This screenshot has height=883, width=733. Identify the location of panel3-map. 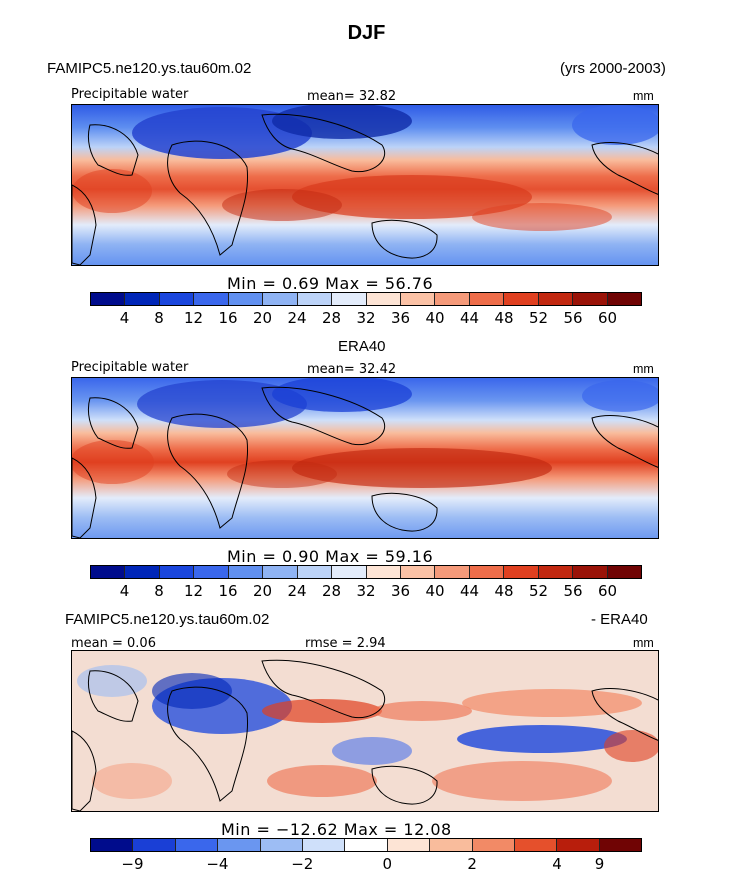
(365, 731).